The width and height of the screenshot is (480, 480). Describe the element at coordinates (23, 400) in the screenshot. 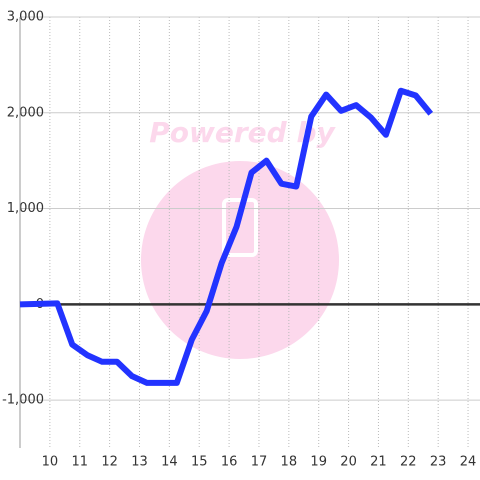

I see `y-tick-label: -1,000` at that location.